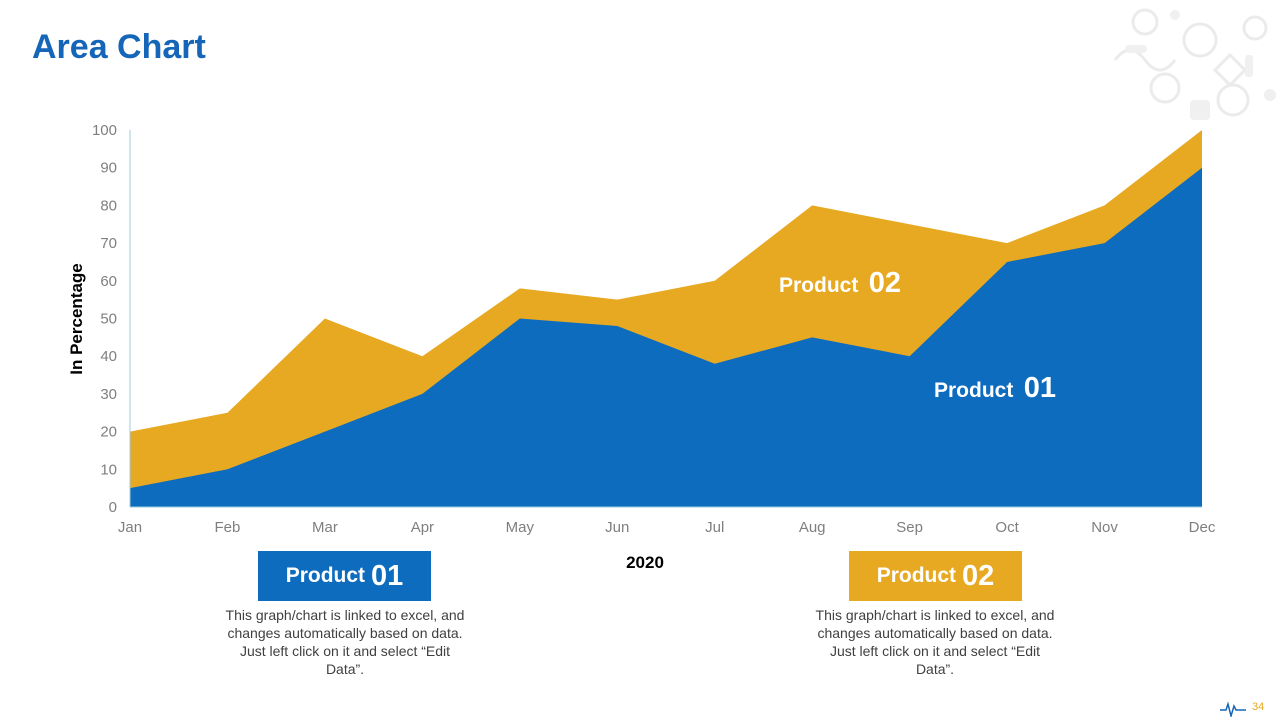  I want to click on legend-number: 02, so click(978, 575).